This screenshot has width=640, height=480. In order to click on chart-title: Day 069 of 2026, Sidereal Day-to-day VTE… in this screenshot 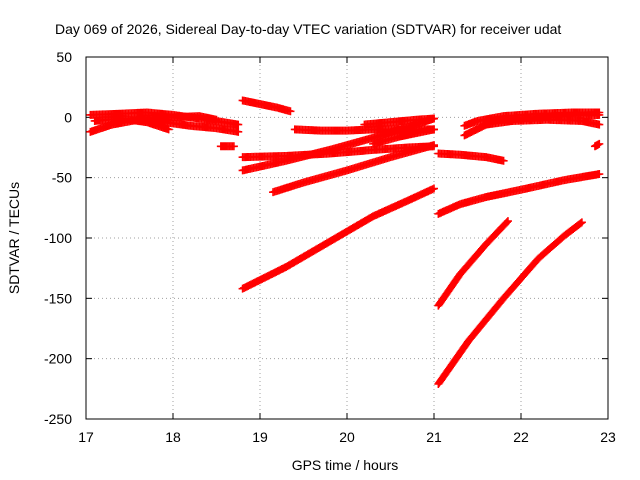, I will do `click(308, 29)`.